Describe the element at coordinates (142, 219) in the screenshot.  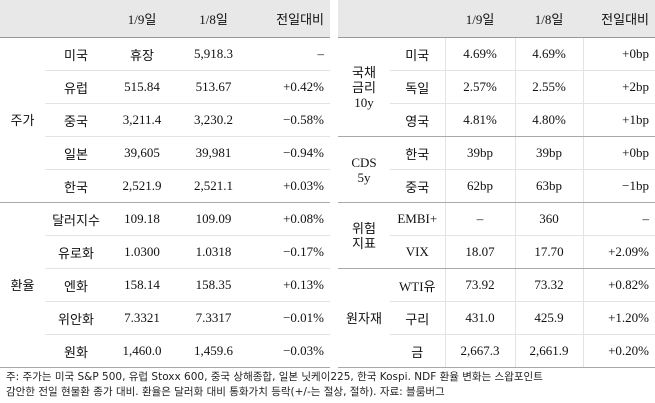
I see `cell: 109.18` at that location.